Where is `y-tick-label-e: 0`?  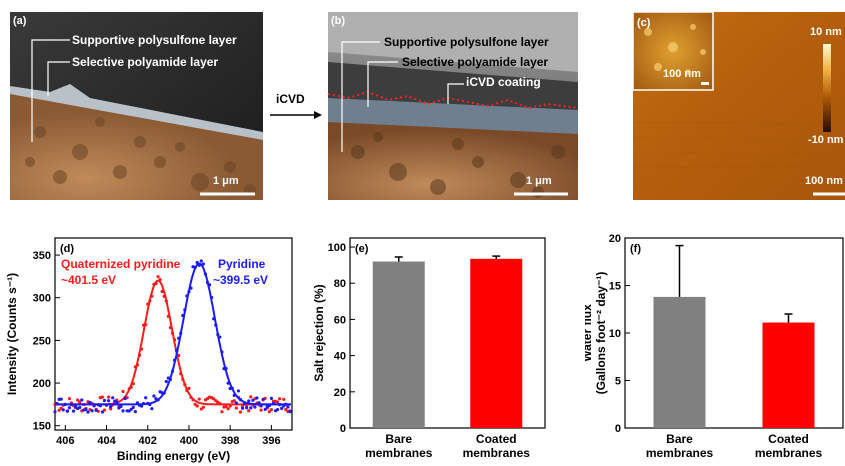
y-tick-label-e: 0 is located at coordinates (343, 429).